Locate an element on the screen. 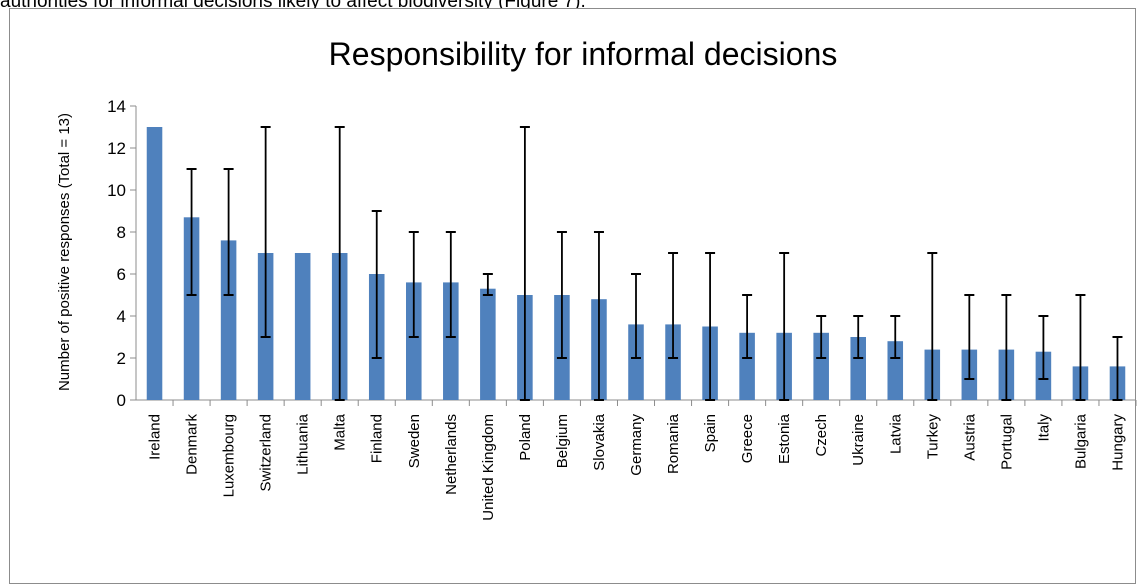 This screenshot has height=588, width=1145. y-tick-label: 4 is located at coordinates (121, 316).